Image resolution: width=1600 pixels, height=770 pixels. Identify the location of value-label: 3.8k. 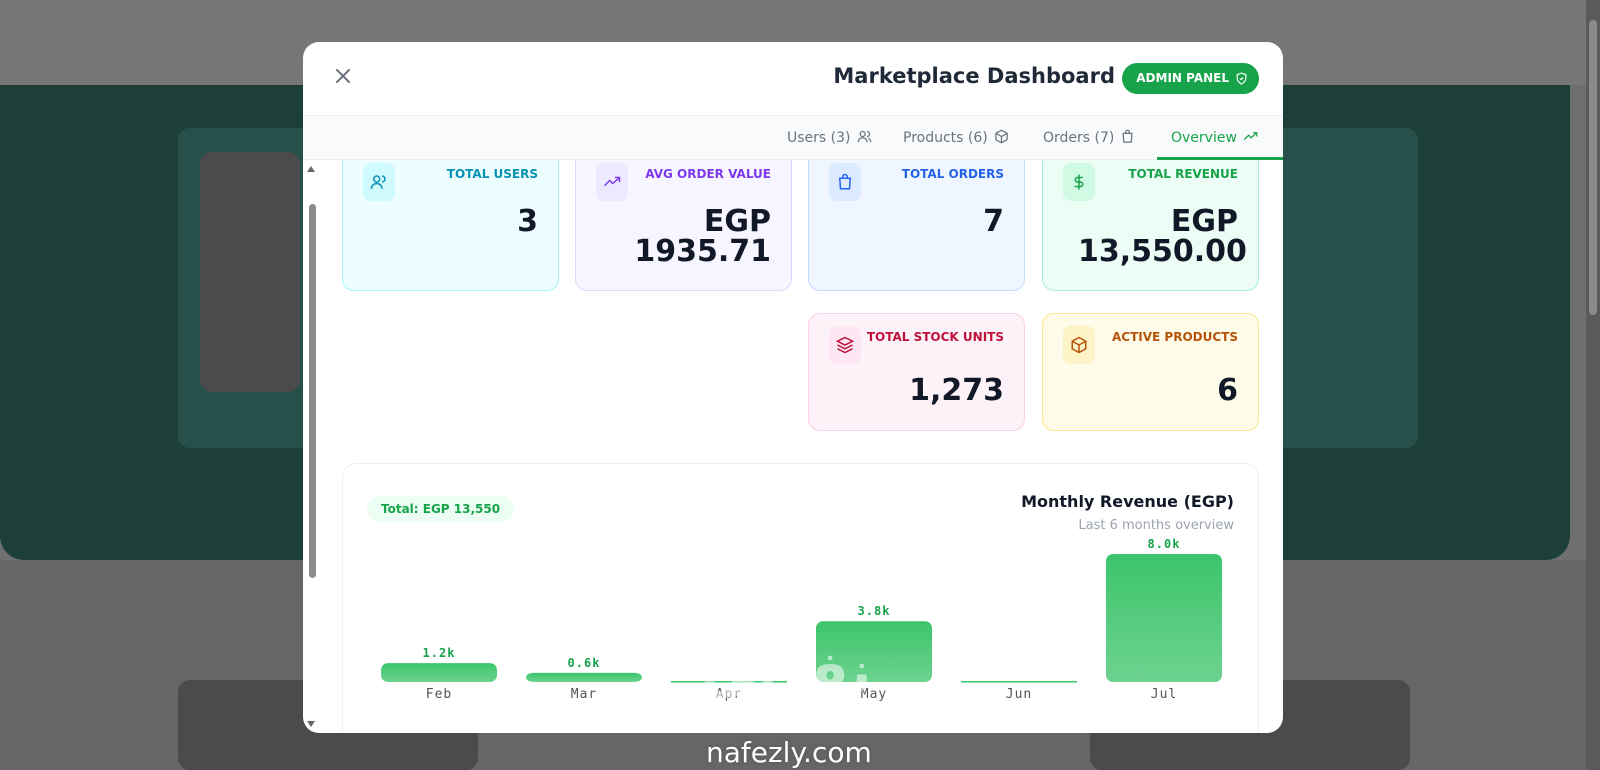
(874, 611).